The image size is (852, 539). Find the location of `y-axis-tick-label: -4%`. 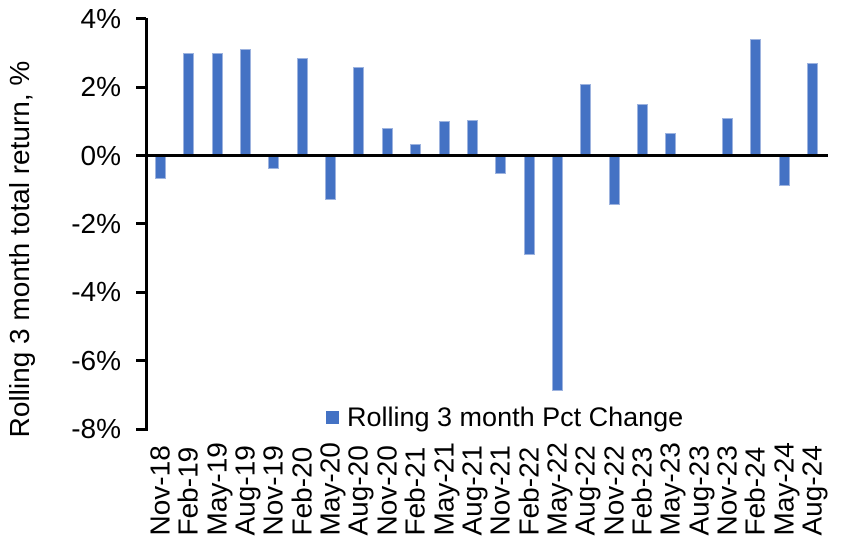

y-axis-tick-label: -4% is located at coordinates (96, 292).